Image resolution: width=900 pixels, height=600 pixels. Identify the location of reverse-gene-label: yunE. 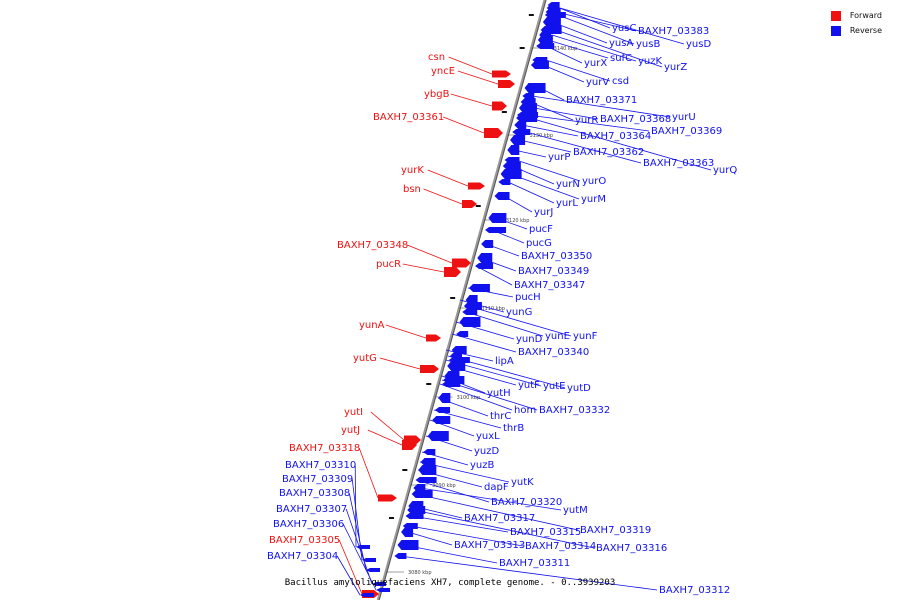
(557, 336).